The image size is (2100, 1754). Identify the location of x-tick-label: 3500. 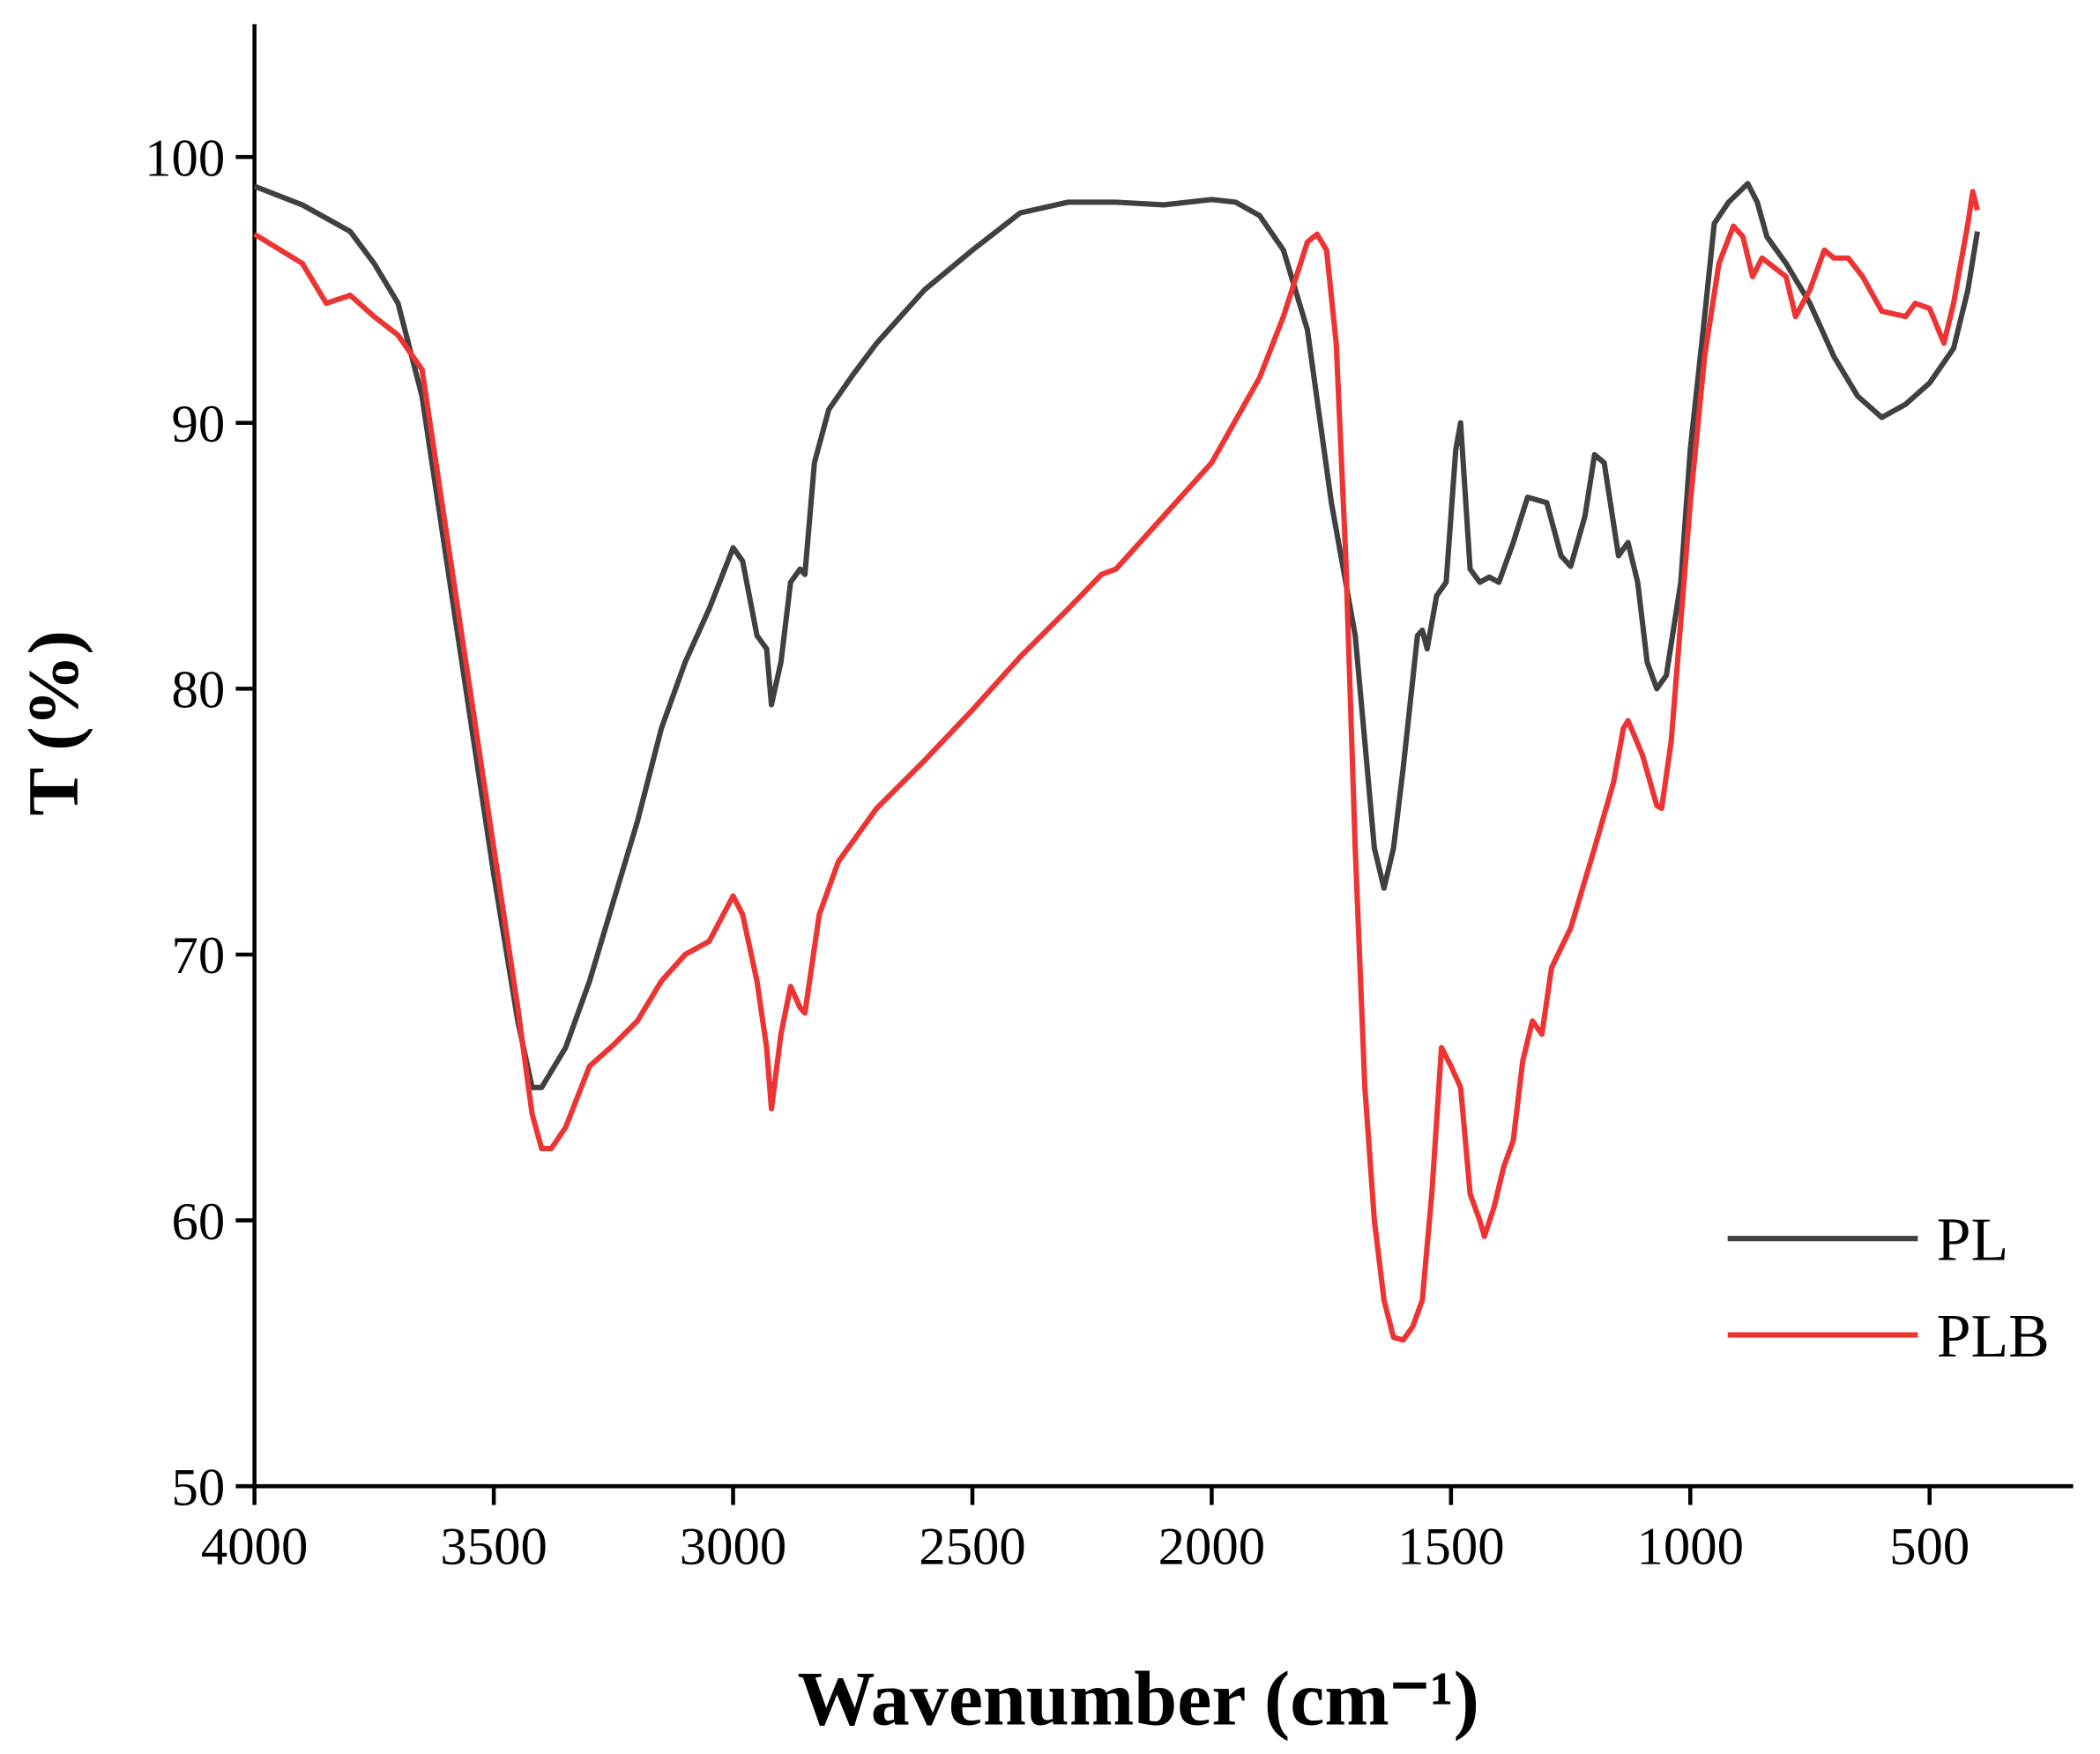
(493, 1546).